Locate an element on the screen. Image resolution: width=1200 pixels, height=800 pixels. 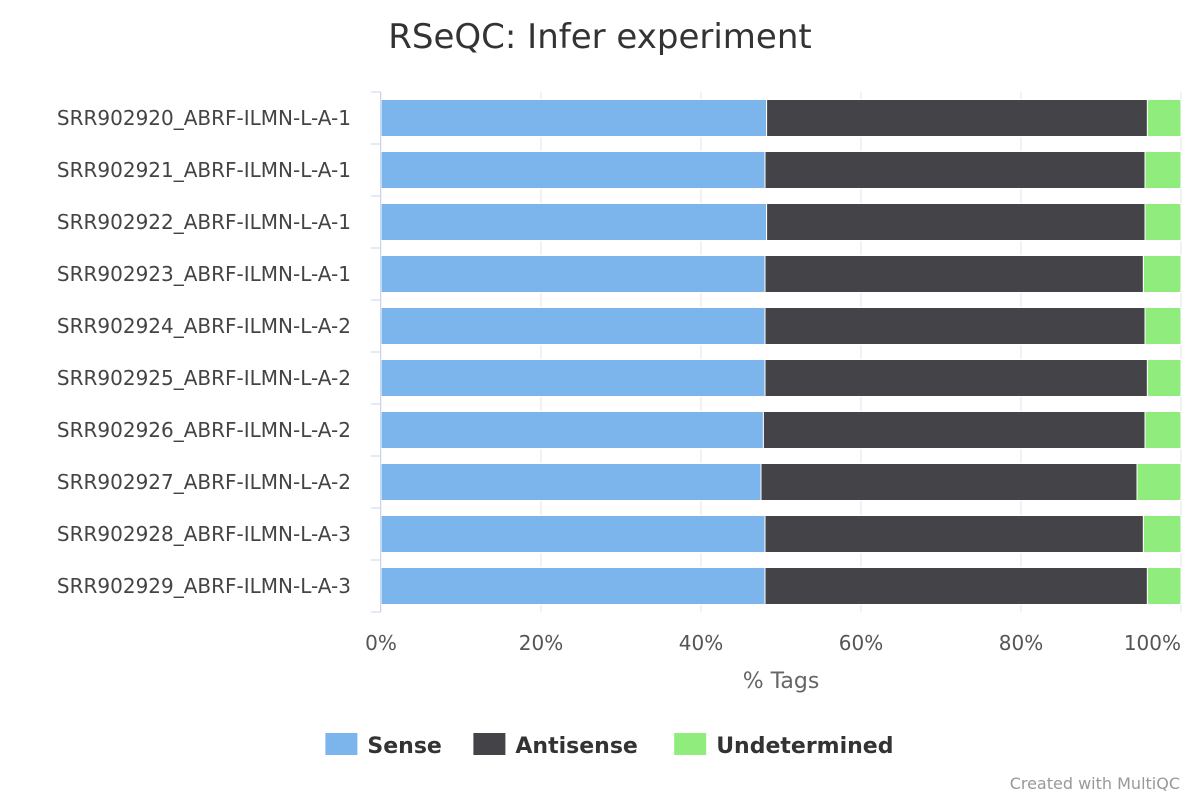
category-label-srr902921-abrf-ilmn-l-a-1: SRR902921_ABRF-ILMN-L-A-1 is located at coordinates (204, 170).